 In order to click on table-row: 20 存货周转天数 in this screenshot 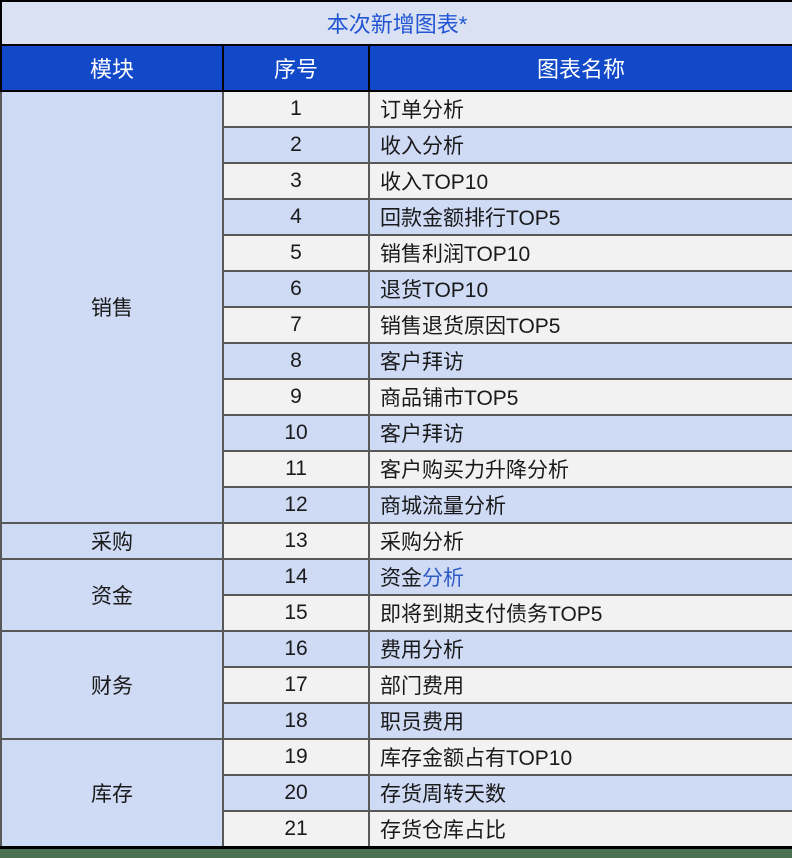, I will do `click(396, 793)`.